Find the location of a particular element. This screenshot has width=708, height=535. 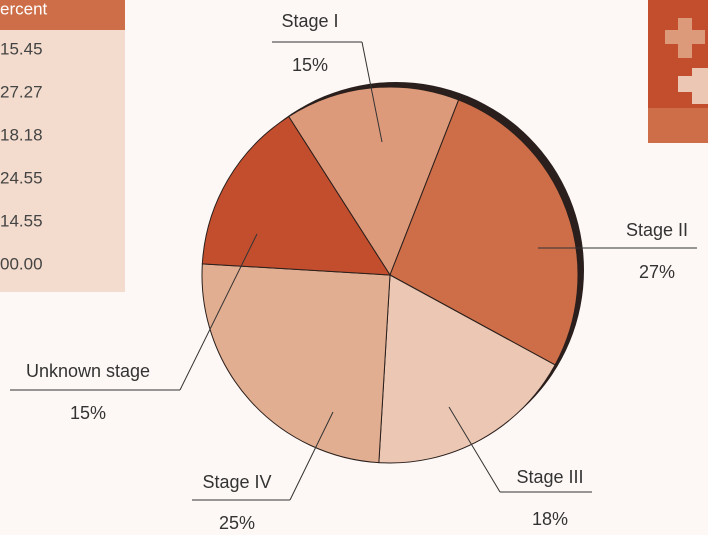

icon is located at coordinates (678, 71).